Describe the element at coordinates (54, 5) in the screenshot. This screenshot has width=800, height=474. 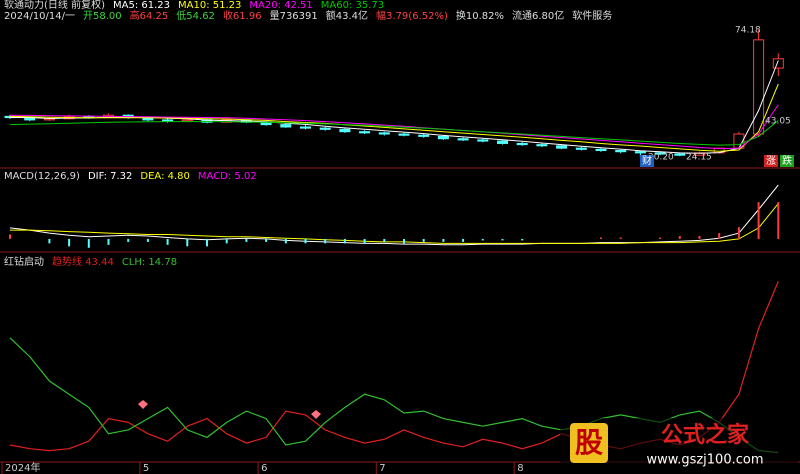
I see `legend-text: 软通动力(日线 前复权)` at that location.